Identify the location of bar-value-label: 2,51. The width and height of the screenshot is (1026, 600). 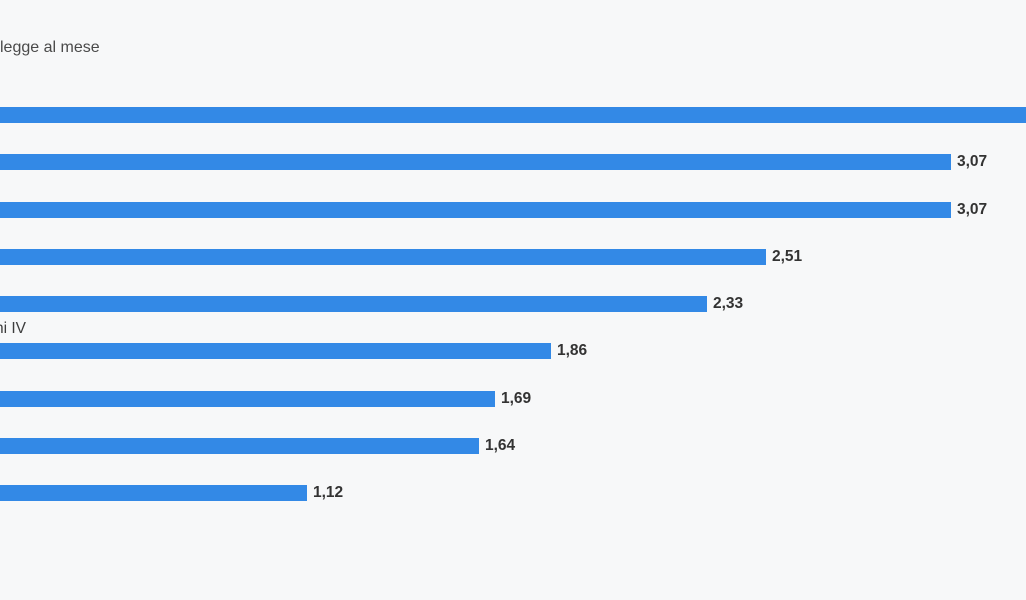
(787, 256).